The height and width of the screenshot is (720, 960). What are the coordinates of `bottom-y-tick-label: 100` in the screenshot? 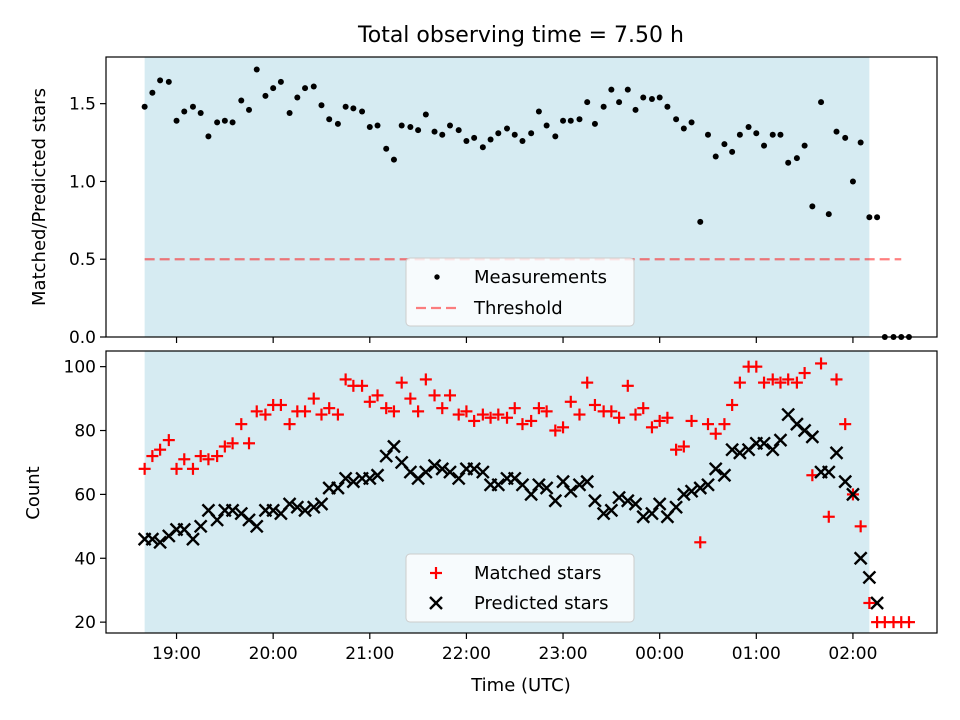 It's located at (80, 368).